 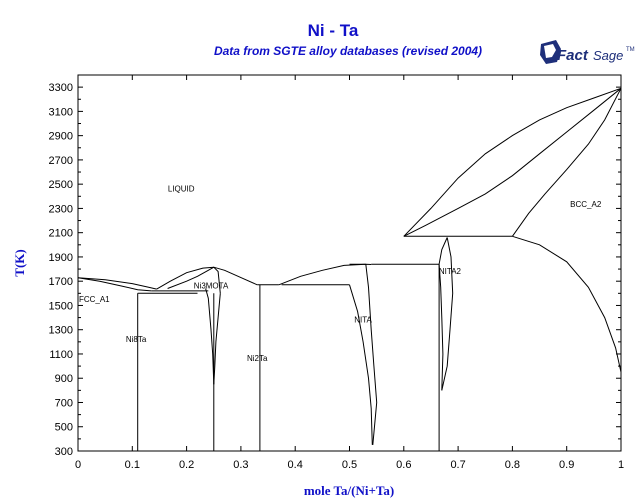 I want to click on y-tick-label: 1500, so click(x=61, y=306).